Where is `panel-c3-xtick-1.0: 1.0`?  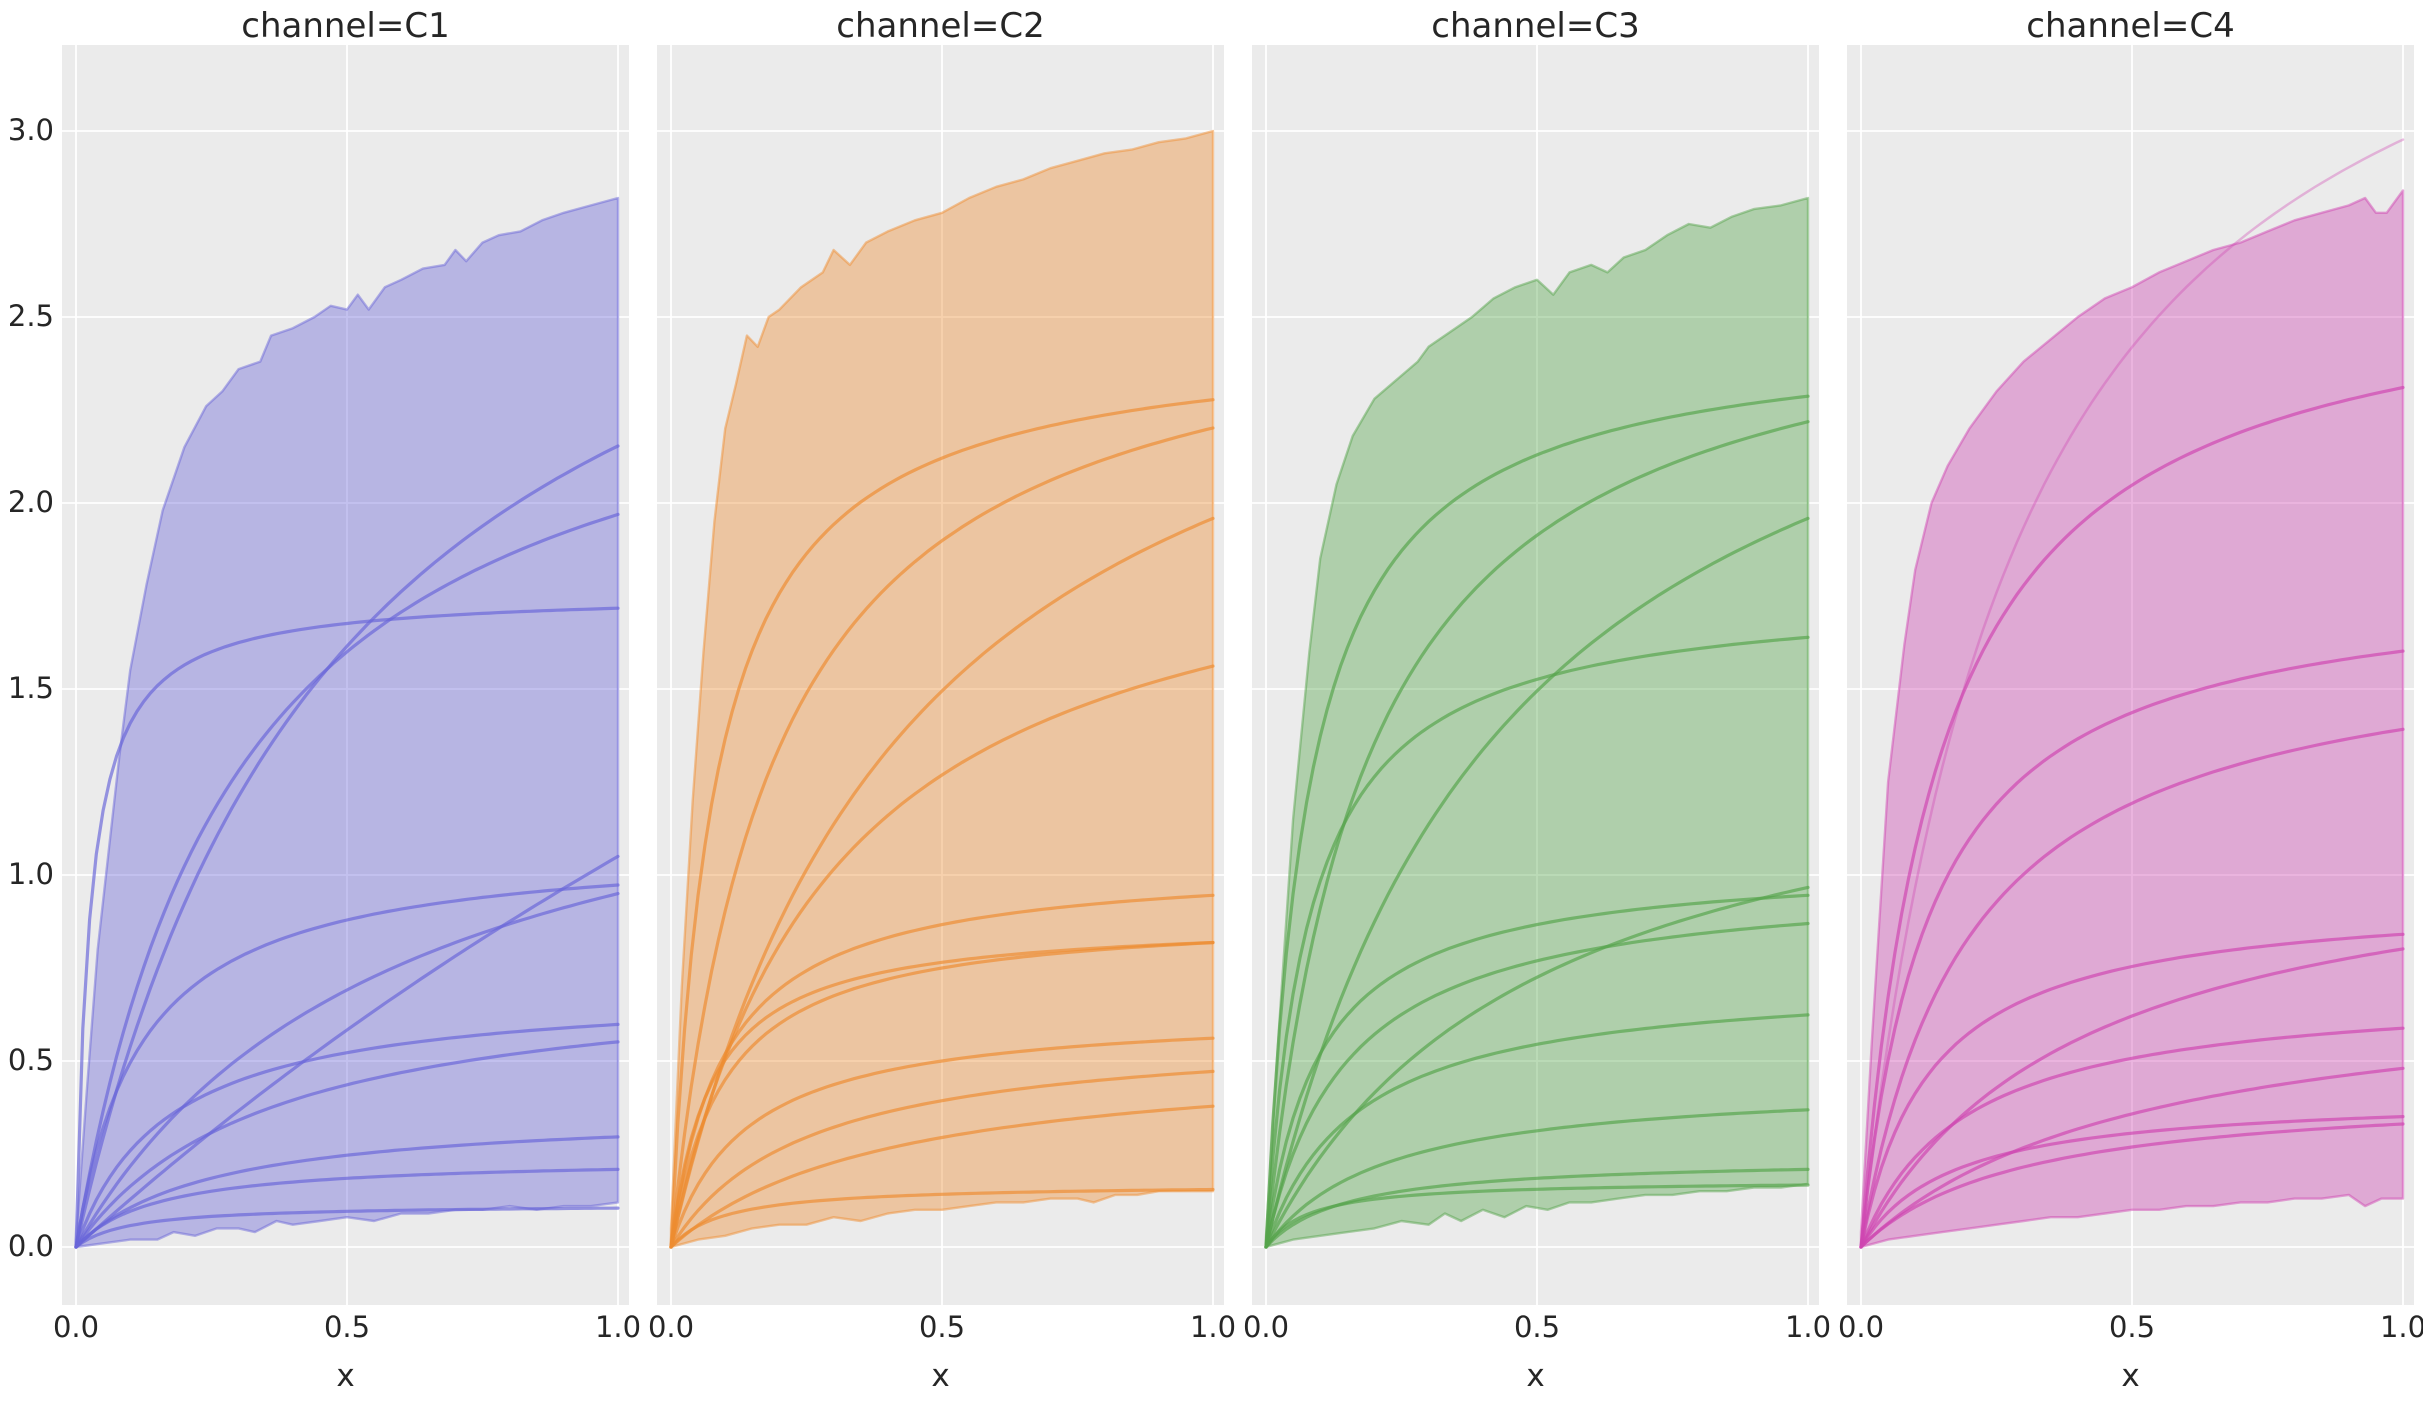
panel-c3-xtick-1.0: 1.0 is located at coordinates (1808, 1327).